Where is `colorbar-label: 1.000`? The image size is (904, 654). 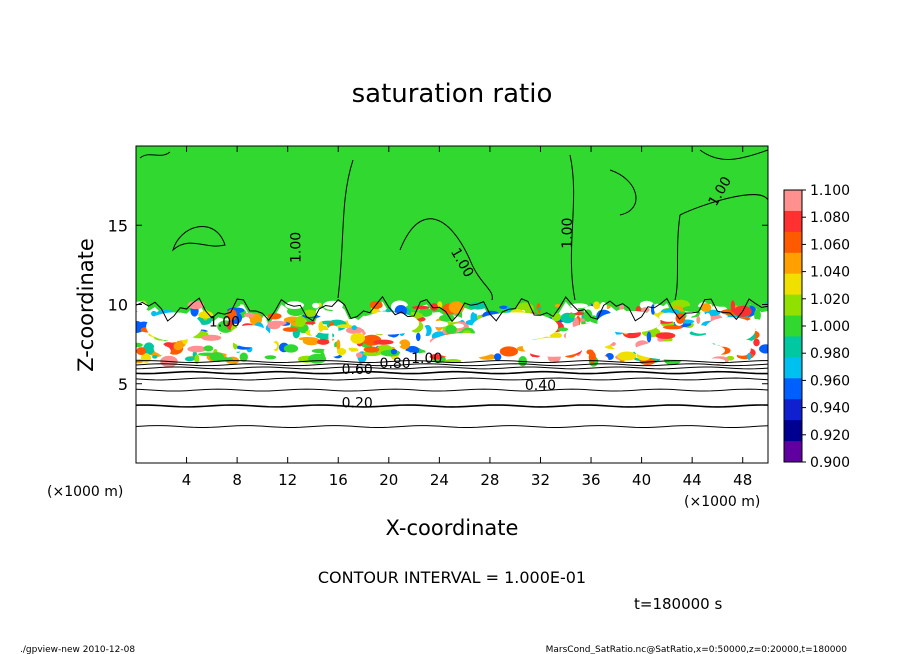
colorbar-label: 1.000 is located at coordinates (830, 327).